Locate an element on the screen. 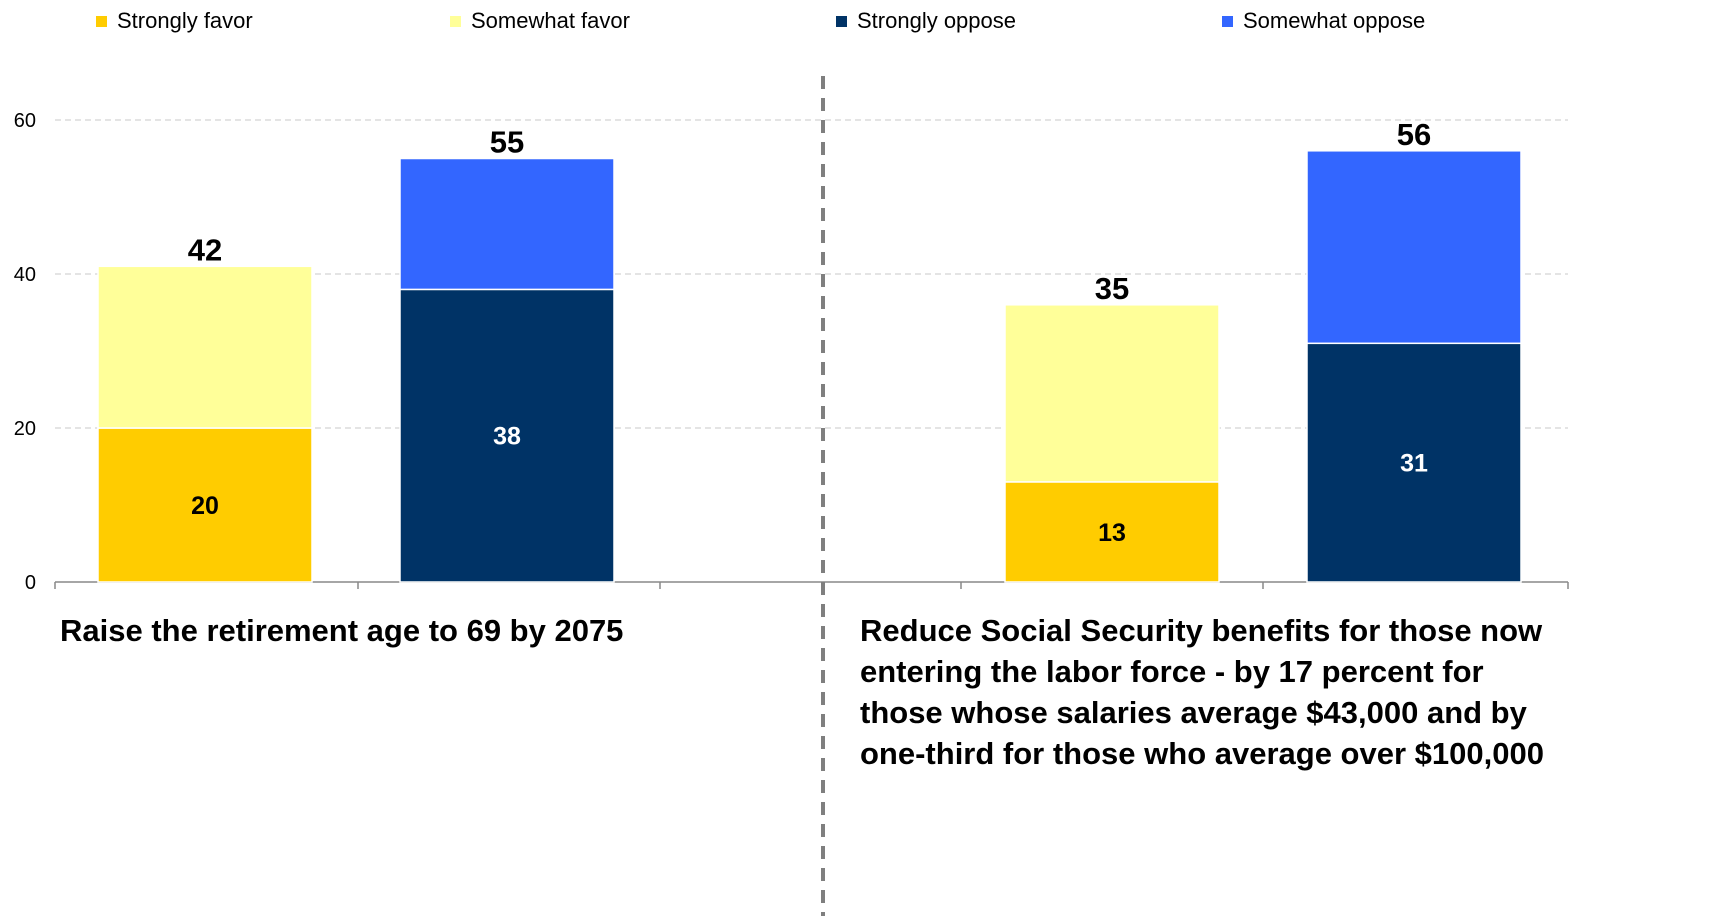 This screenshot has height=916, width=1719. legend-label-somewhat-oppose: Somewhat oppose is located at coordinates (1334, 20).